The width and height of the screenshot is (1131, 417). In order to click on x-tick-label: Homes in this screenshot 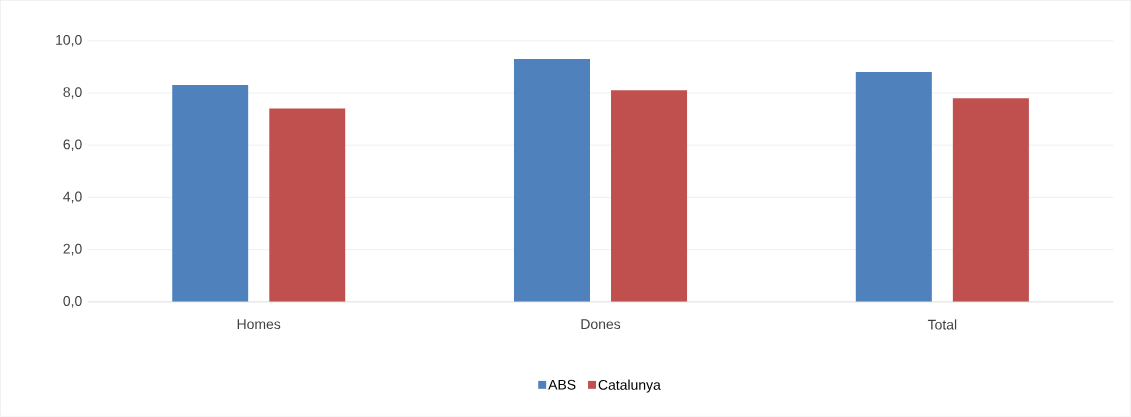, I will do `click(259, 324)`.